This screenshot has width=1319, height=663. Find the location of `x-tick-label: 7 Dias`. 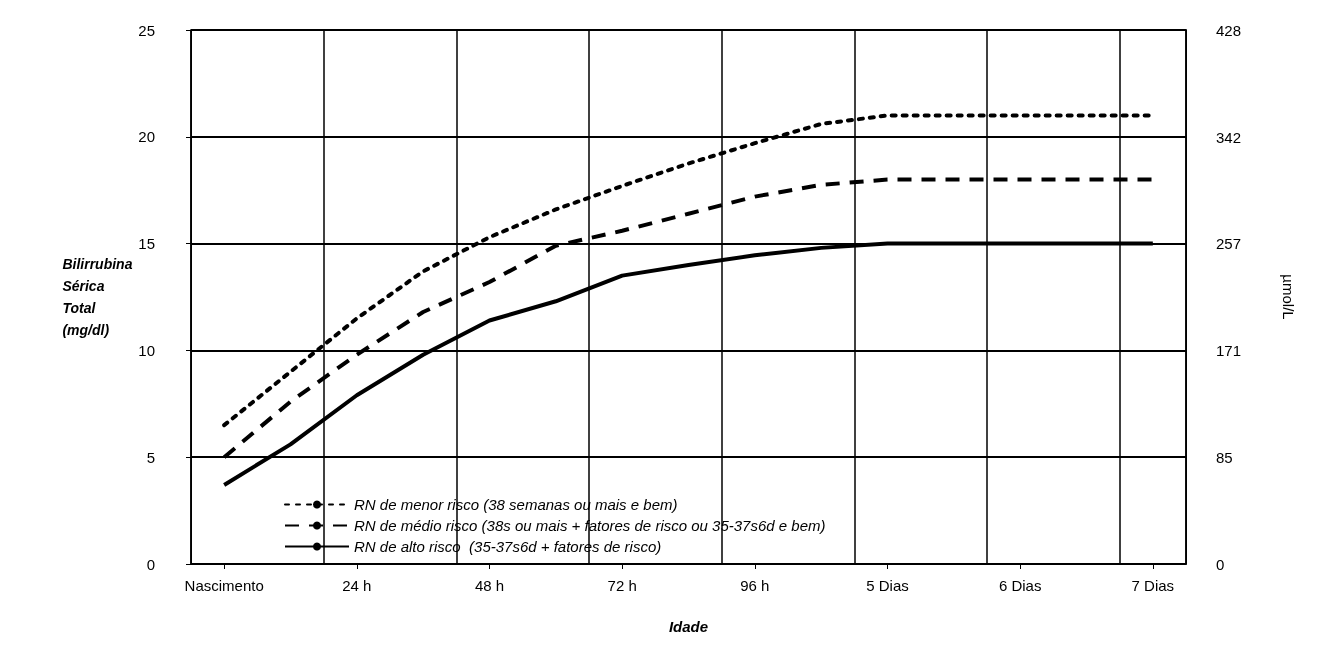

x-tick-label: 7 Dias is located at coordinates (1153, 585).